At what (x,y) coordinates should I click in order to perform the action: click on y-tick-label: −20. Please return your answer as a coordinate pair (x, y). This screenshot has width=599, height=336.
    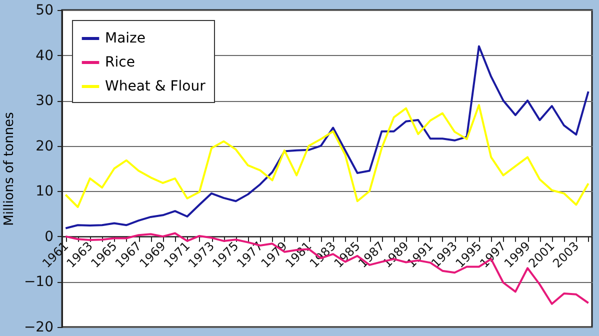
    Looking at the image, I should click on (39, 328).